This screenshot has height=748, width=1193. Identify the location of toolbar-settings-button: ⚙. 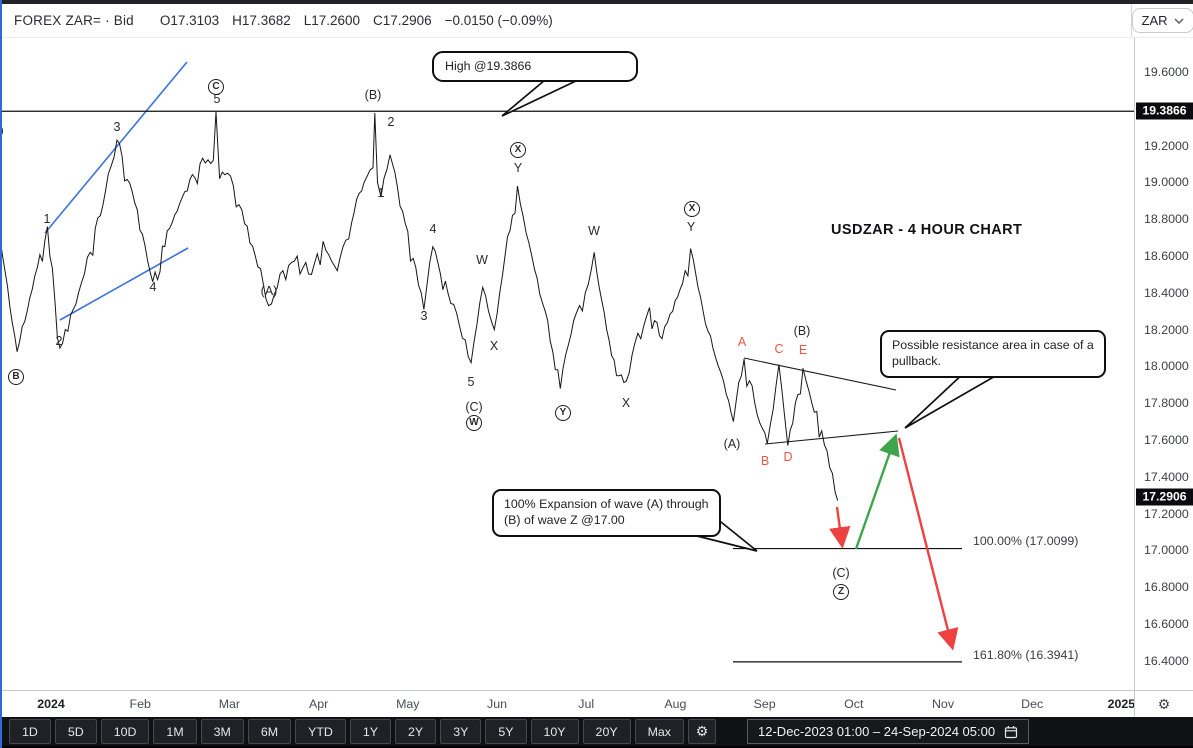
(702, 731).